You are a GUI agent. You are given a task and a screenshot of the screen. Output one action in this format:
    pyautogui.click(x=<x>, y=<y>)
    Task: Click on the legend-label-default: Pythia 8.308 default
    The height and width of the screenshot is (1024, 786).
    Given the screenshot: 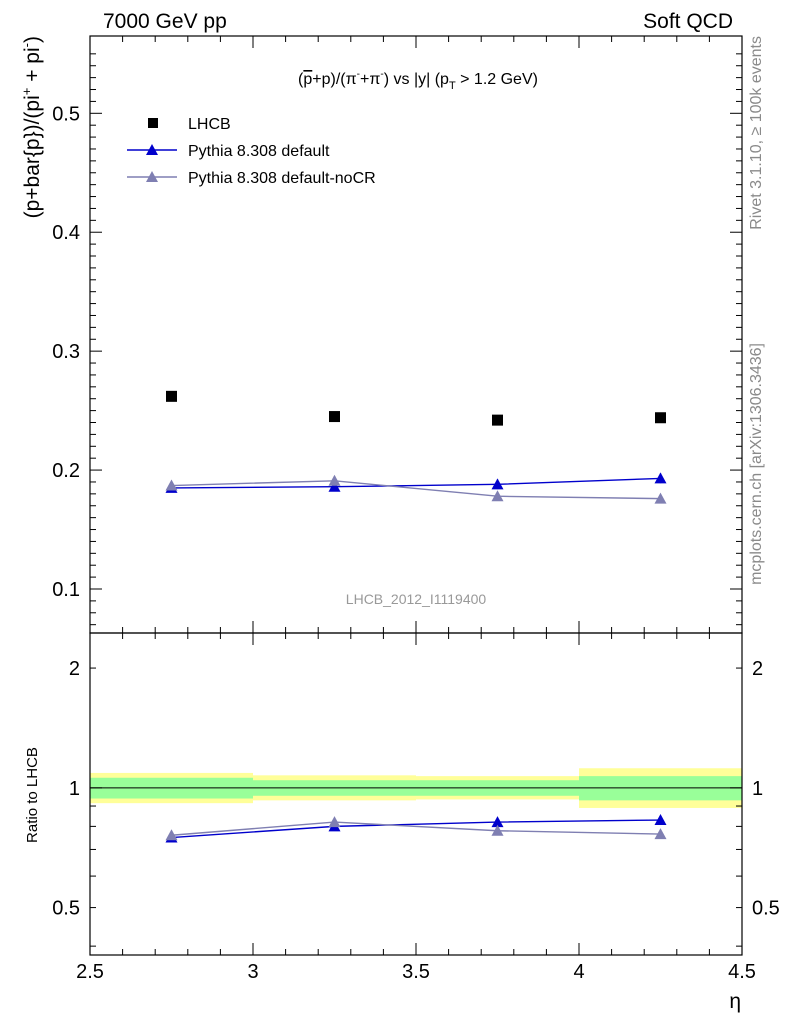 What is the action you would take?
    pyautogui.click(x=259, y=151)
    